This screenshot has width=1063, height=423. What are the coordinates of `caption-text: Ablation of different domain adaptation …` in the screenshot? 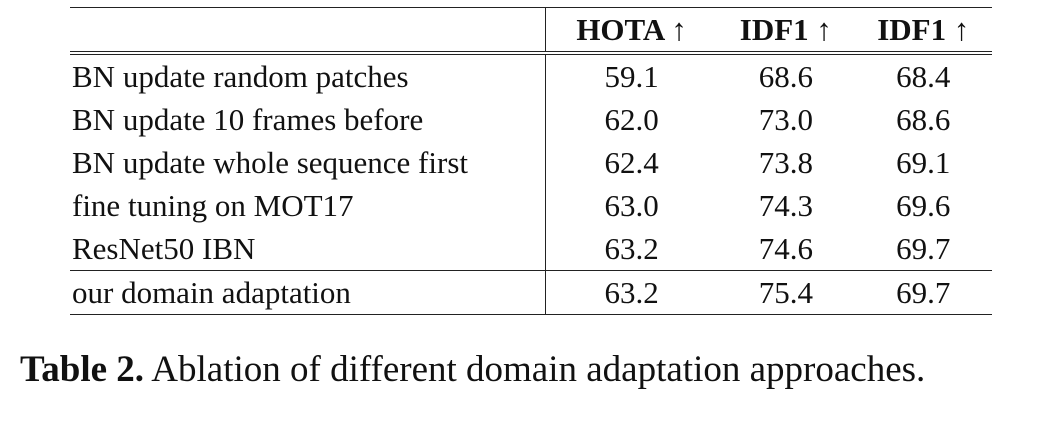 It's located at (535, 369).